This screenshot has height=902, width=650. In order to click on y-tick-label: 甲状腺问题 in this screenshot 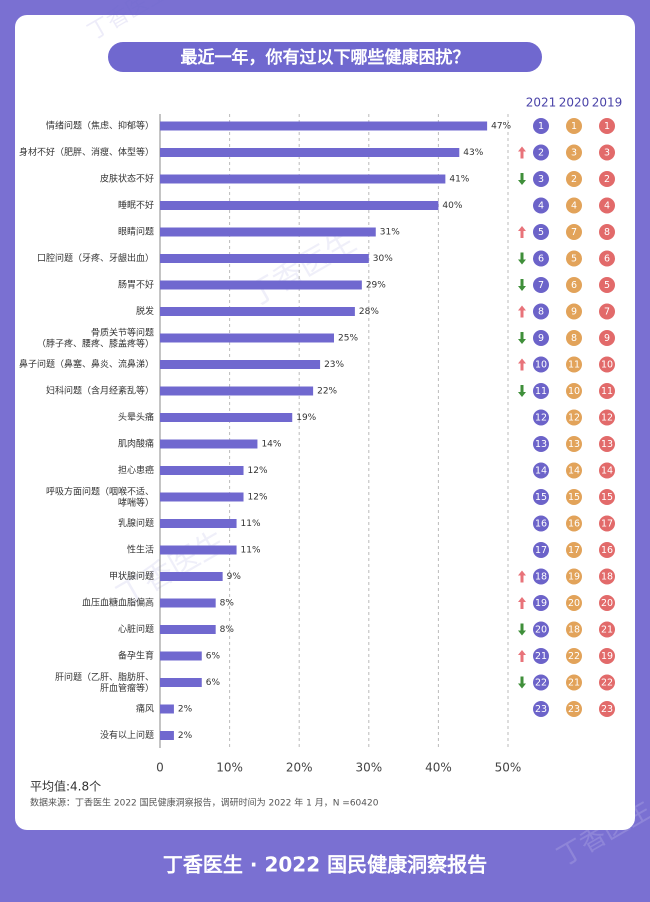, I will do `click(131, 576)`.